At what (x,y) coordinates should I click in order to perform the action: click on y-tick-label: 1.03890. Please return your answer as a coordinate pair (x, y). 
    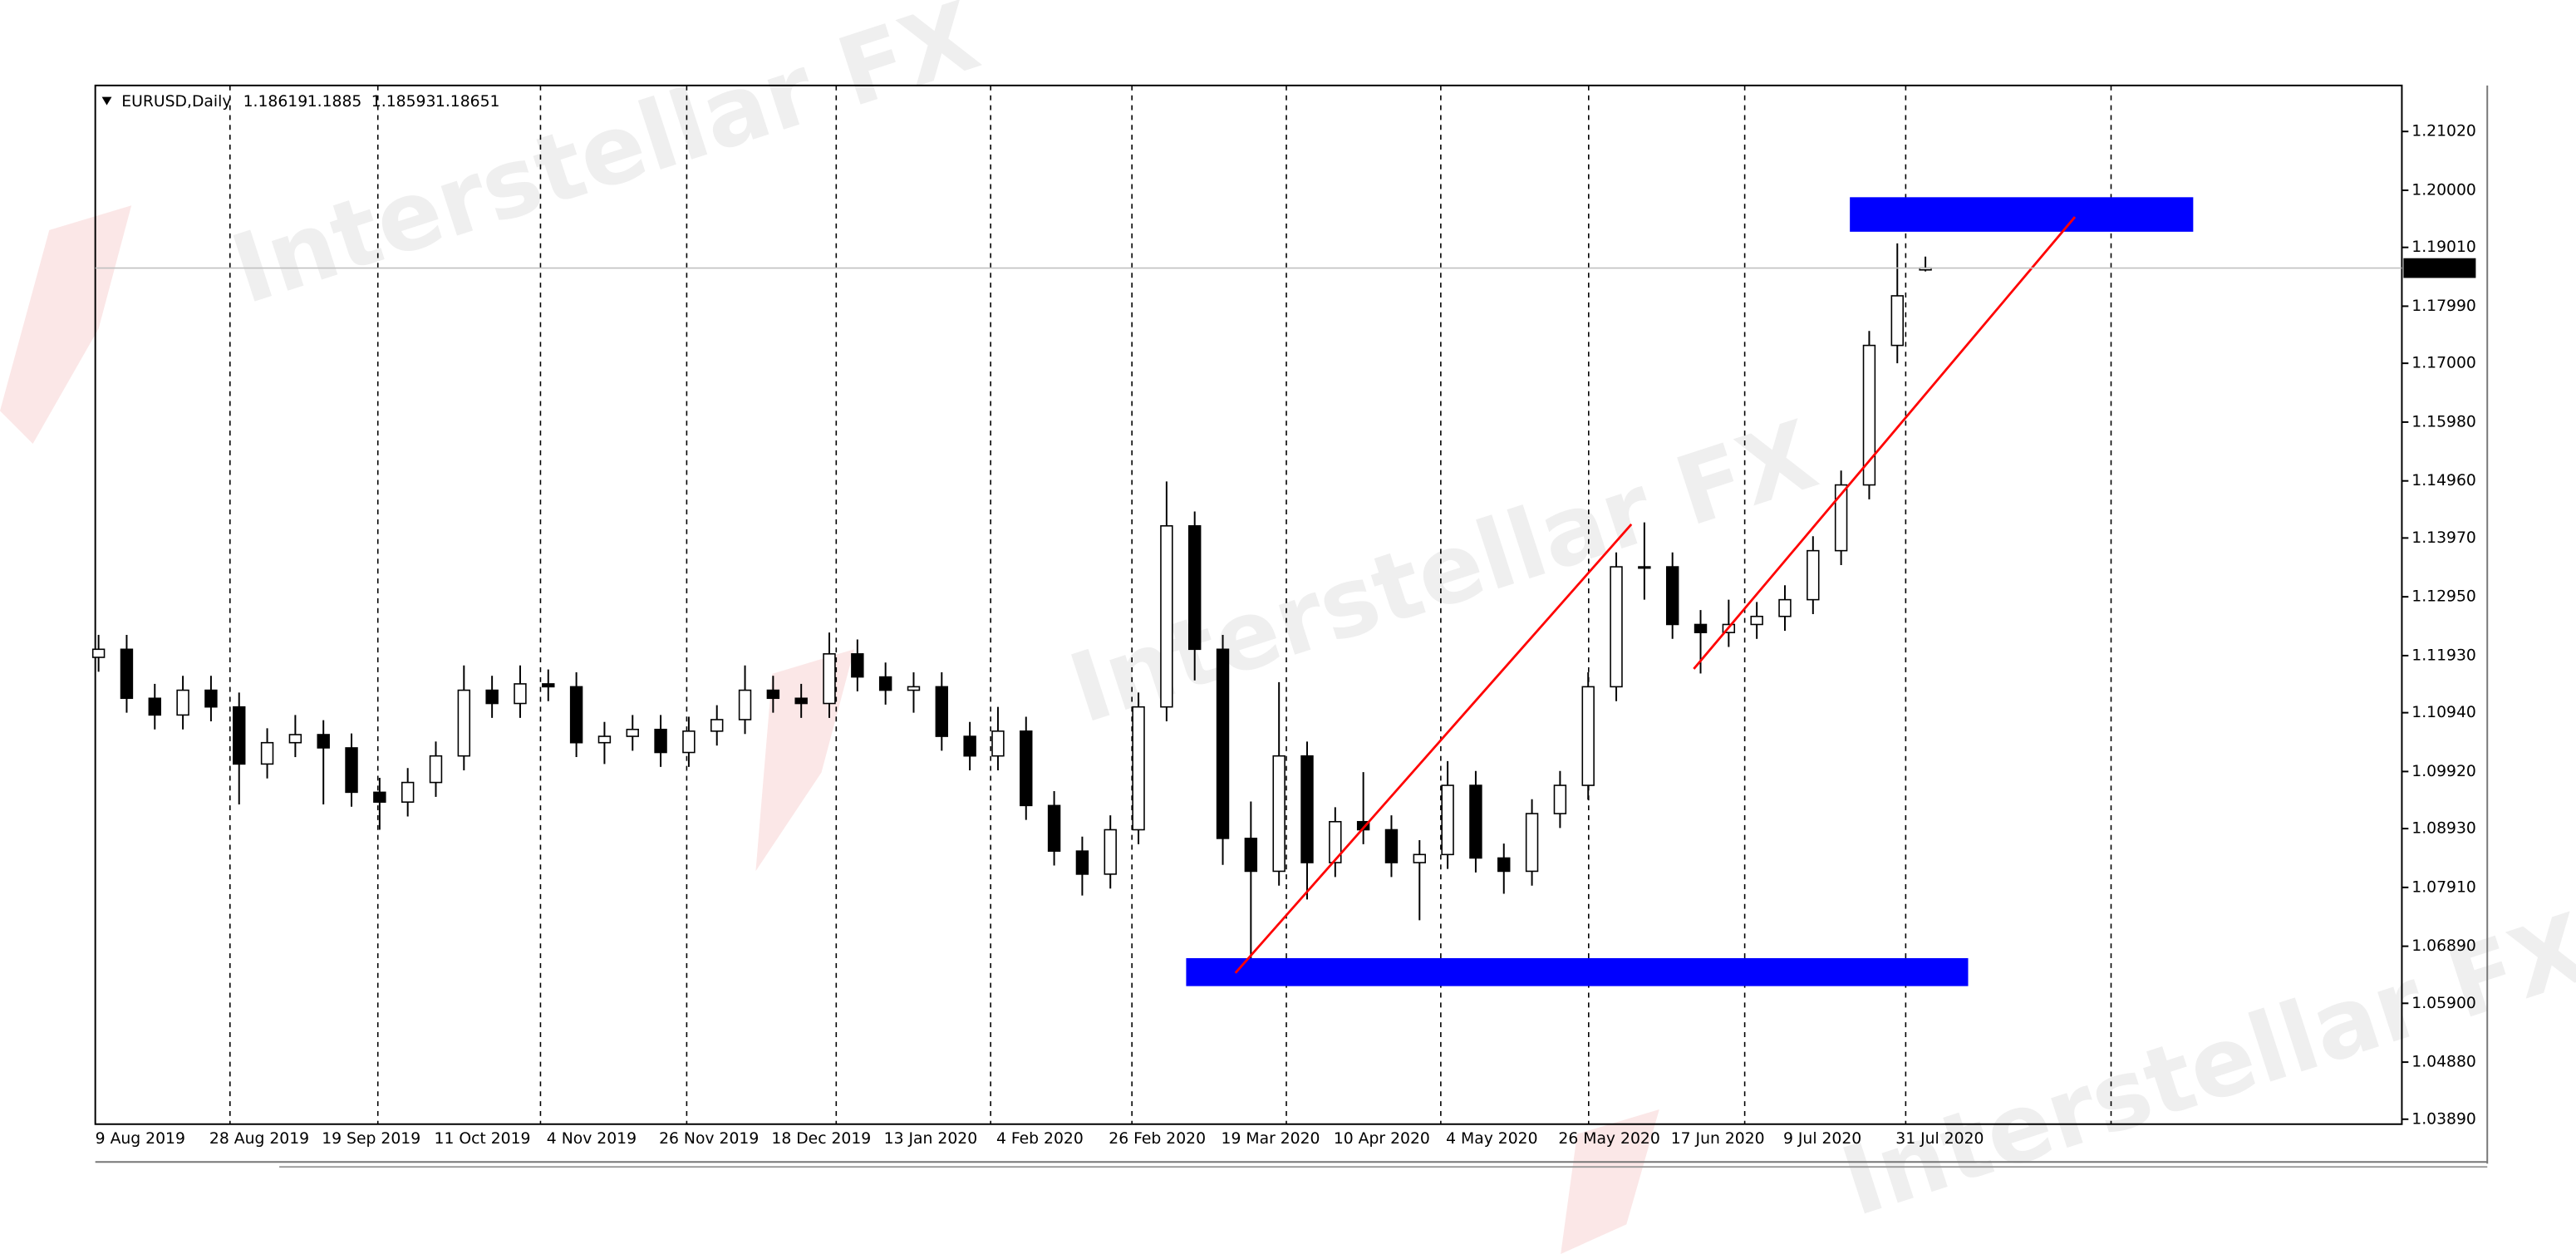
    Looking at the image, I should click on (2444, 1119).